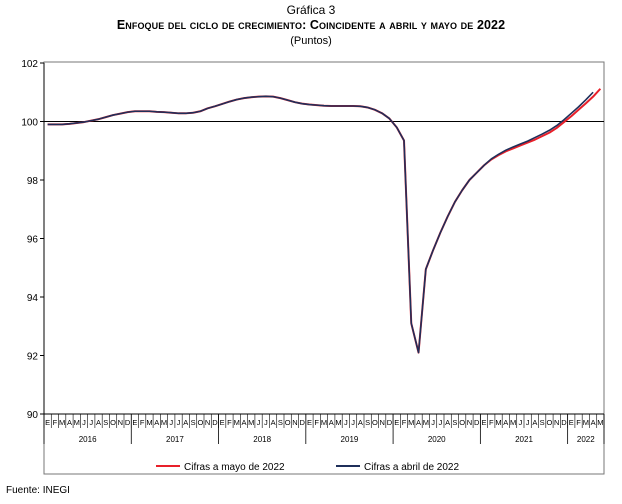 Image resolution: width=622 pixels, height=504 pixels. What do you see at coordinates (175, 439) in the screenshot?
I see `x-year-label: 2017` at bounding box center [175, 439].